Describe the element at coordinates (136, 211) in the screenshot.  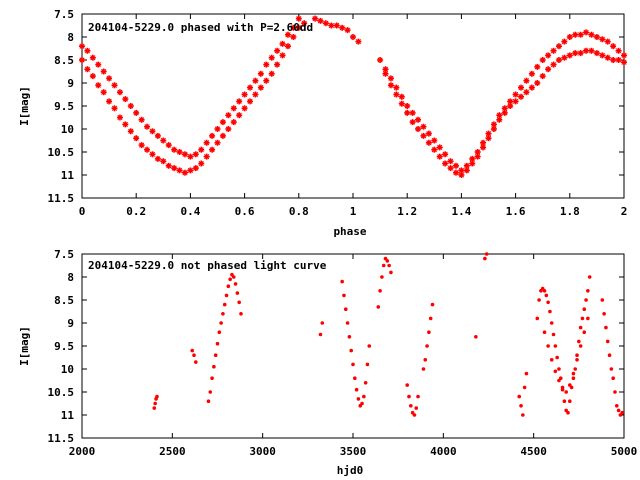
I see `x-tick-label: 0.2` at that location.